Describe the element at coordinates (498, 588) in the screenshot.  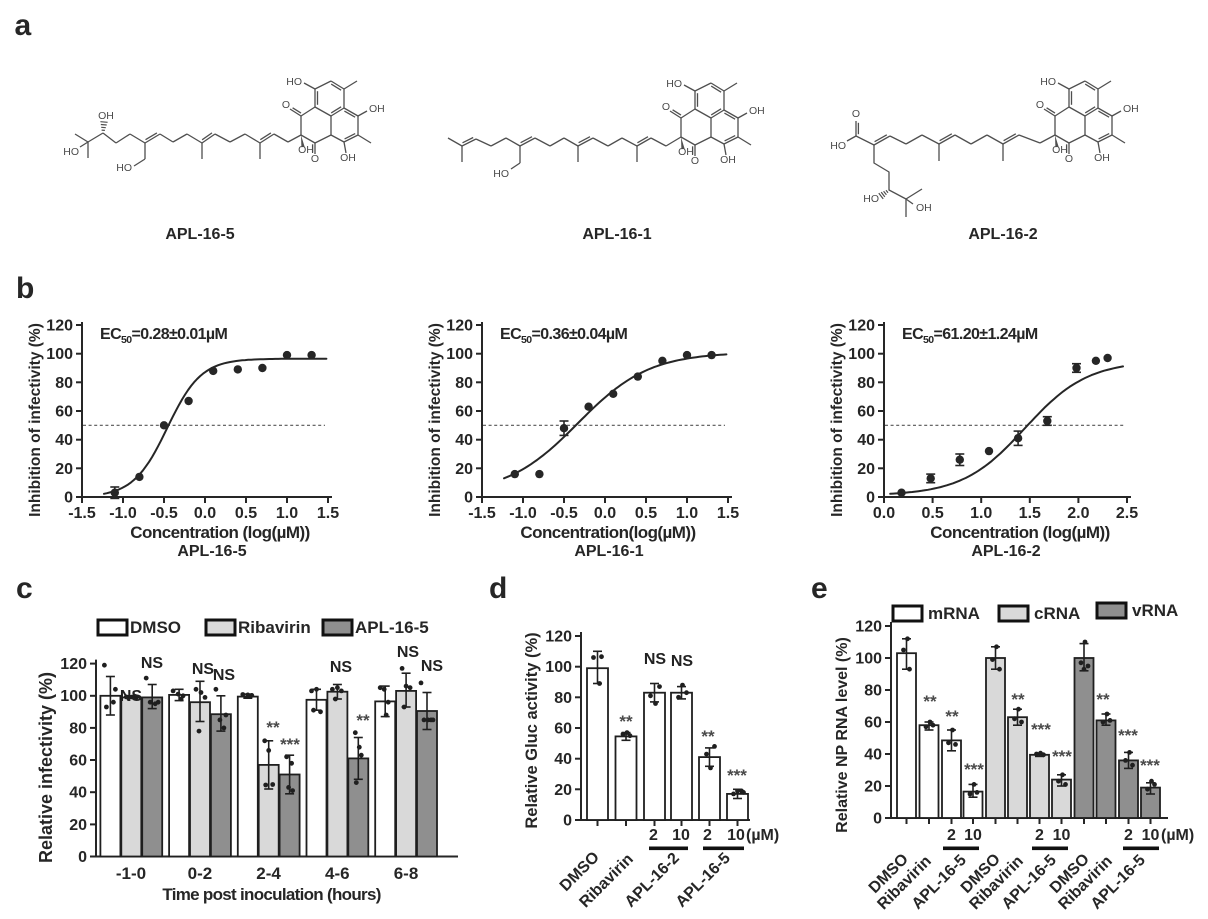
I see `svg-text: d` at that location.